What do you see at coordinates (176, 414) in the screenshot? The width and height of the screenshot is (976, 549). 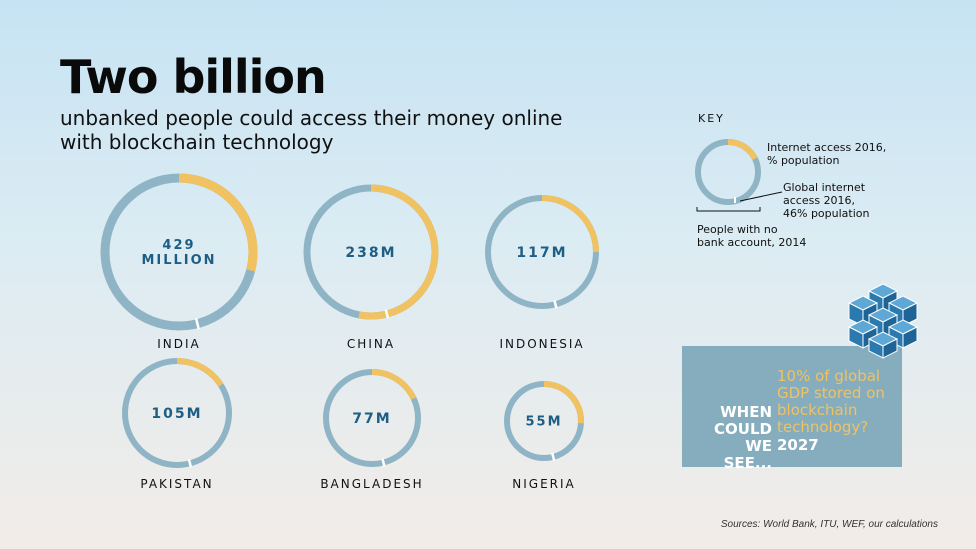 I see `ring-value-label: 105M` at bounding box center [176, 414].